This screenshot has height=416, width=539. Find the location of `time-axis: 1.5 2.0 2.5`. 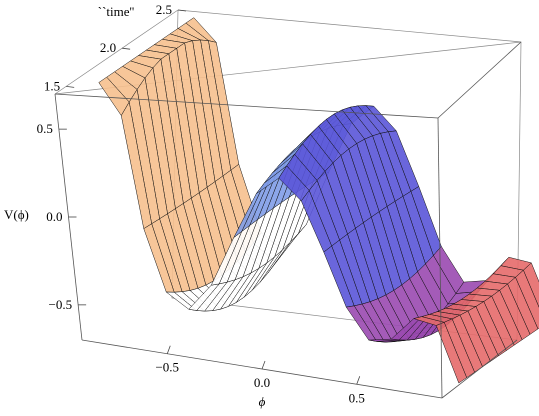

time-axis: 1.5 2.0 2.5 is located at coordinates (115, 47).